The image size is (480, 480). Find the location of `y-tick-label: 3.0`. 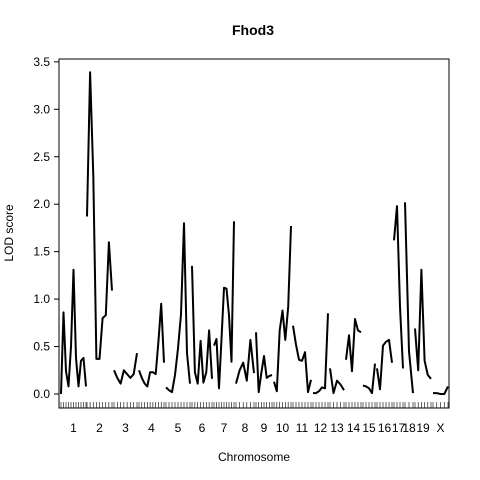

y-tick-label: 3.0 is located at coordinates (41, 109).